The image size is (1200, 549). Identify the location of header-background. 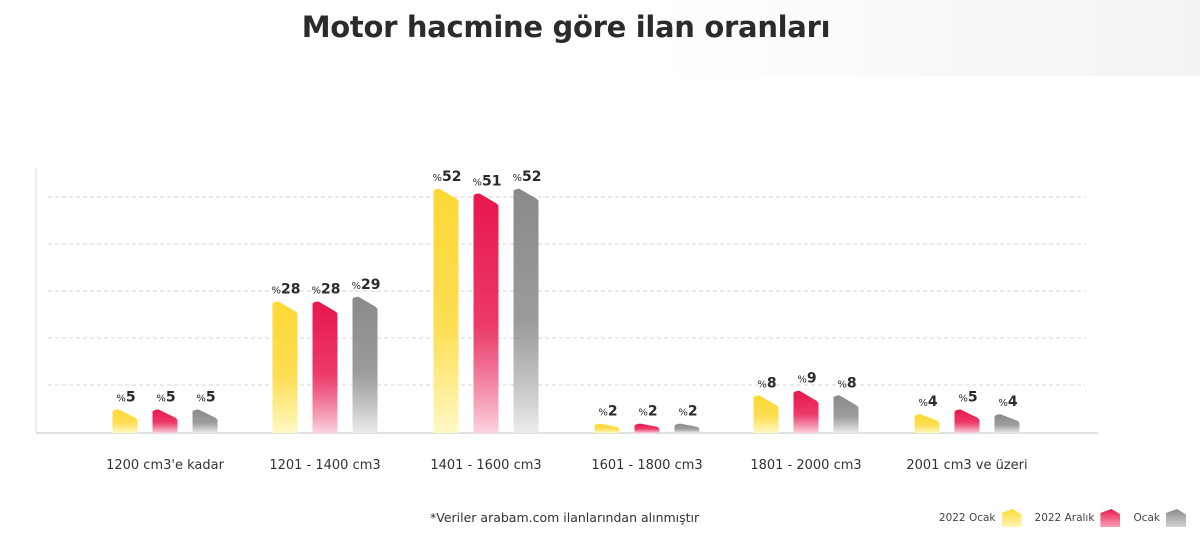
(600, 38).